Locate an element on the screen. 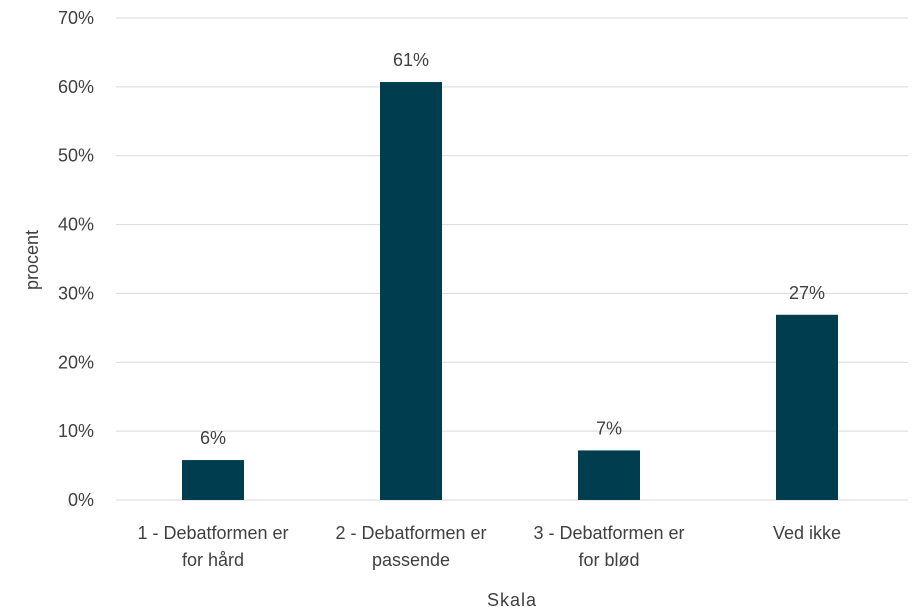  y-tick-label: 60% is located at coordinates (76, 87).